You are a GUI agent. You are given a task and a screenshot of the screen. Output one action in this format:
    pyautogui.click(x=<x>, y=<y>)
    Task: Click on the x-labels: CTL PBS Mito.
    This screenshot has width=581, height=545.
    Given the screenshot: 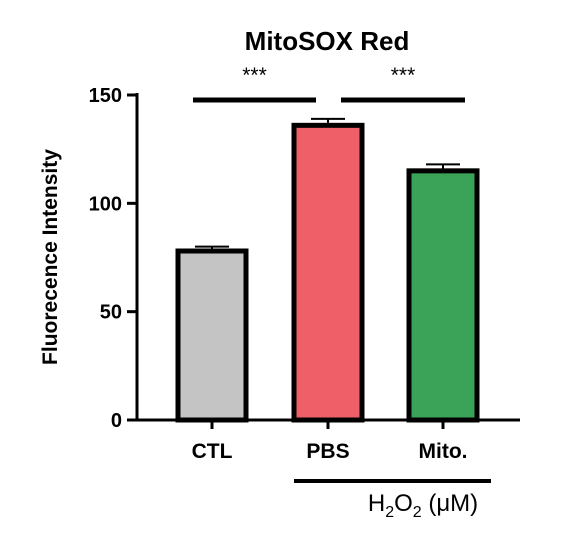 What is the action you would take?
    pyautogui.click(x=330, y=441)
    